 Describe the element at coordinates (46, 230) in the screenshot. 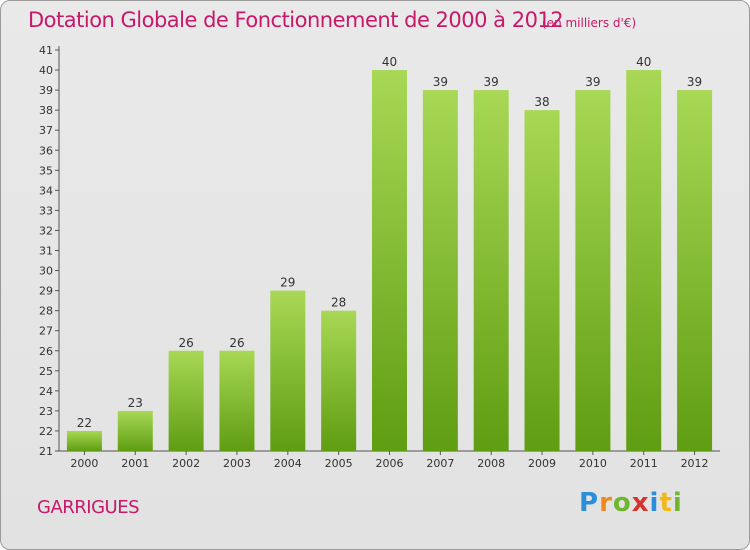

I see `y-tick-label: 32` at that location.